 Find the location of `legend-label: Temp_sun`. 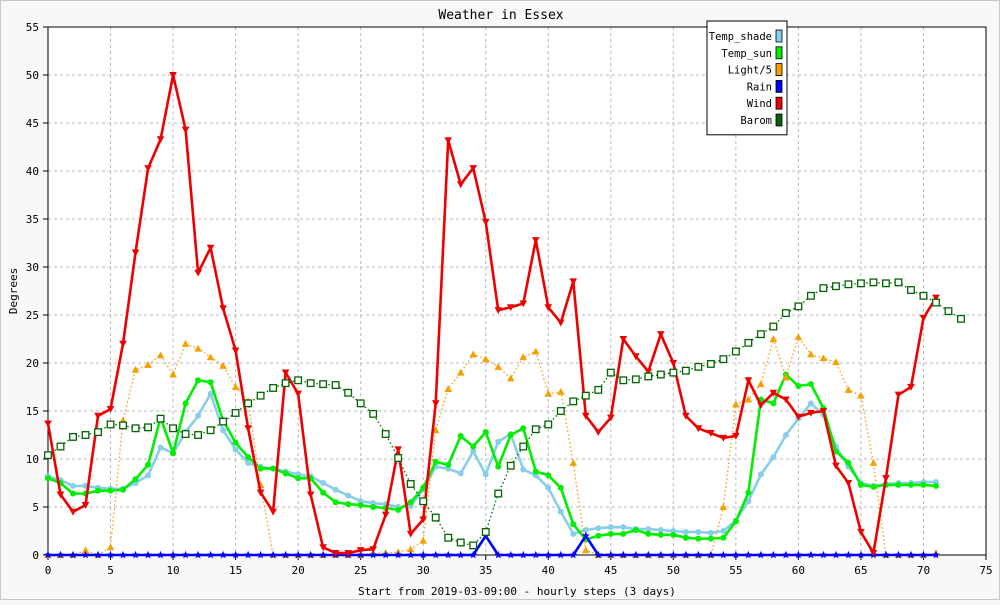

legend-label: Temp_sun is located at coordinates (746, 54).